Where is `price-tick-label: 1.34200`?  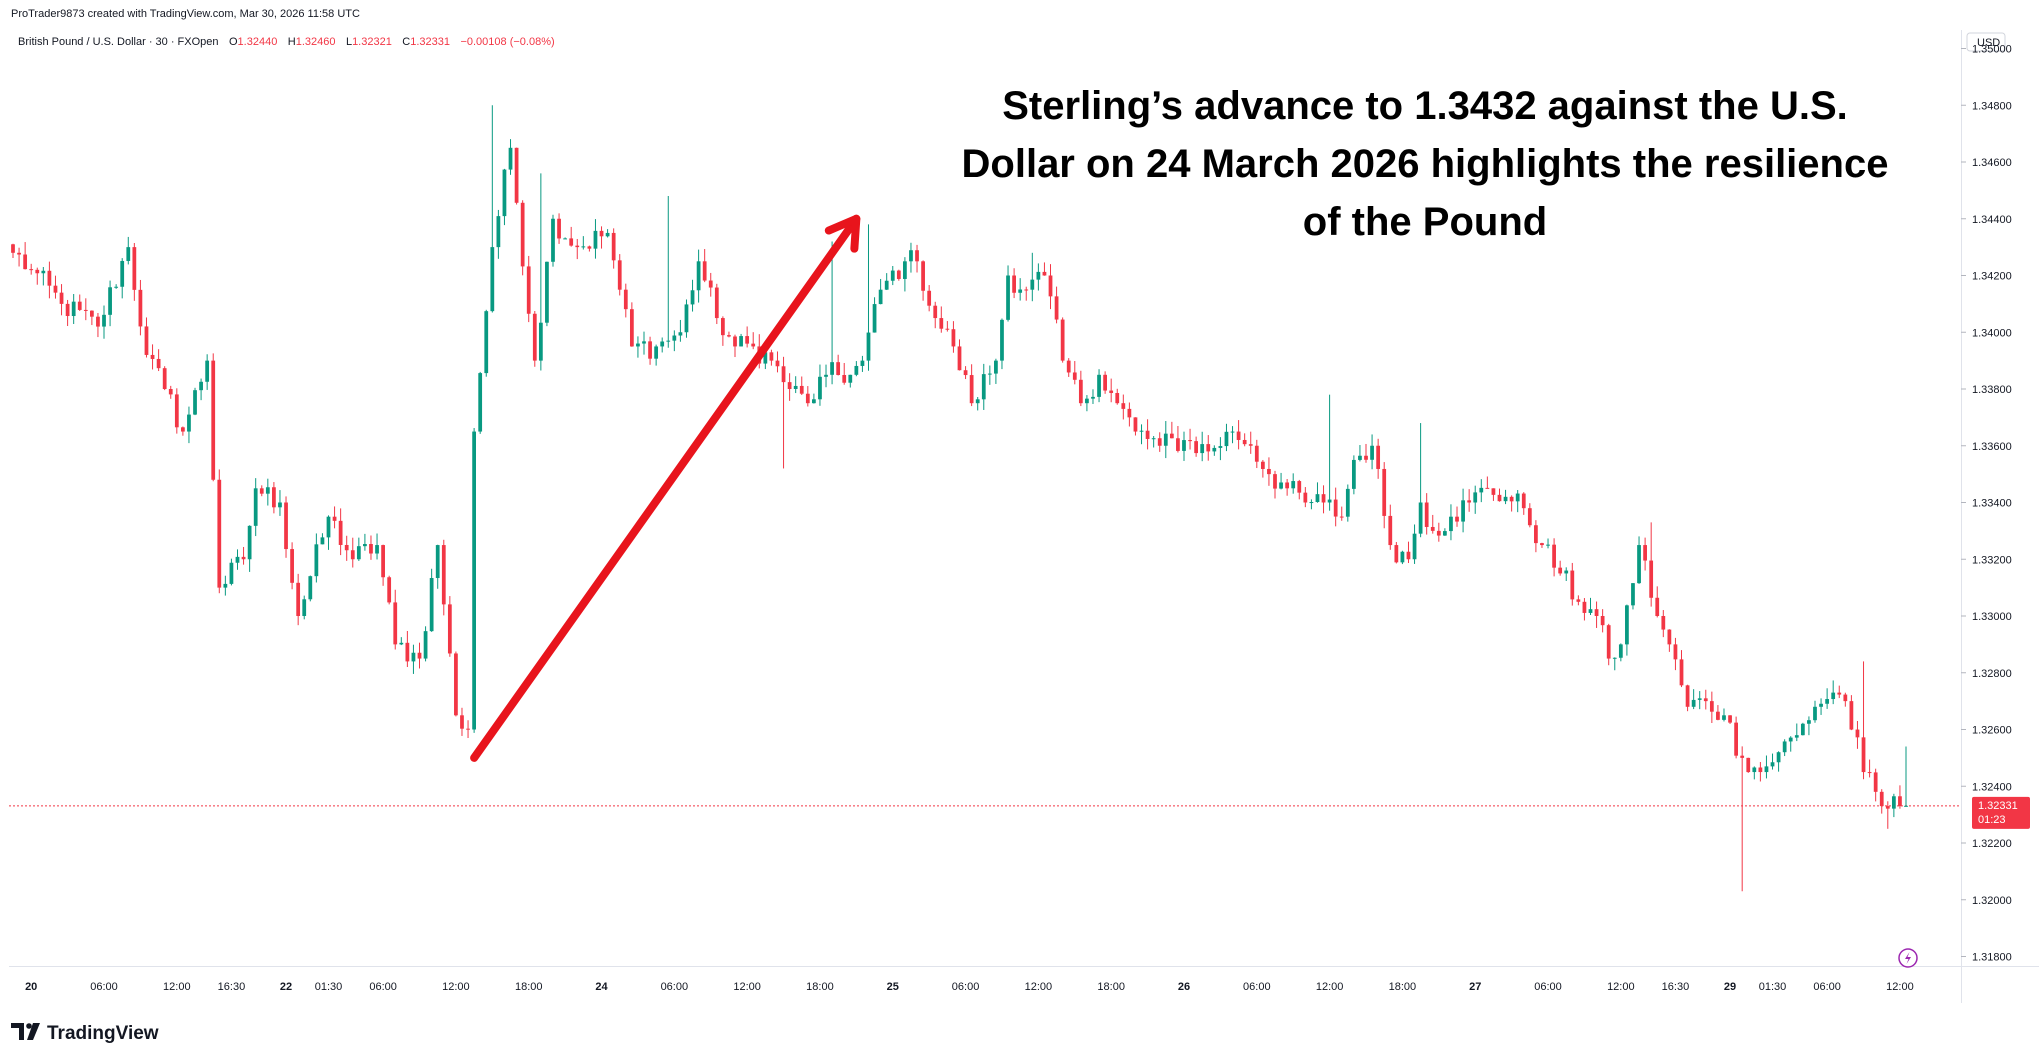
price-tick-label: 1.34200 is located at coordinates (1992, 277).